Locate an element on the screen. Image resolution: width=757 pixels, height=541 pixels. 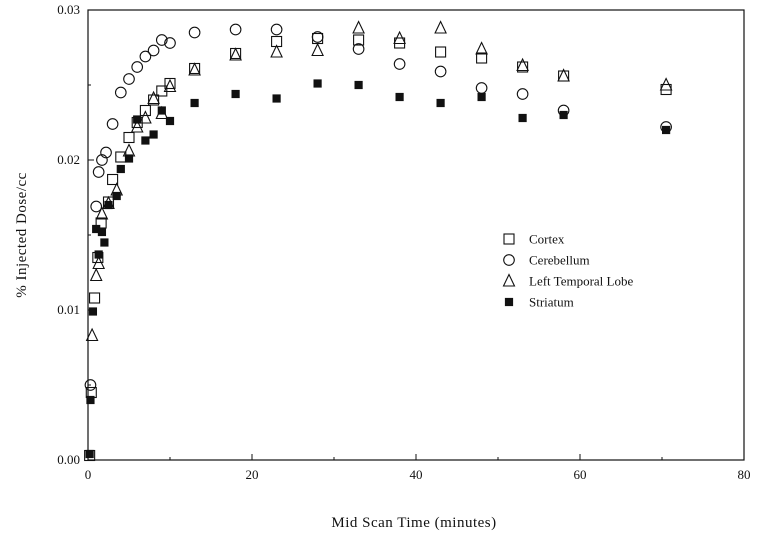
y-axis-title: % Injected Dose/cc is located at coordinates (22, 235).